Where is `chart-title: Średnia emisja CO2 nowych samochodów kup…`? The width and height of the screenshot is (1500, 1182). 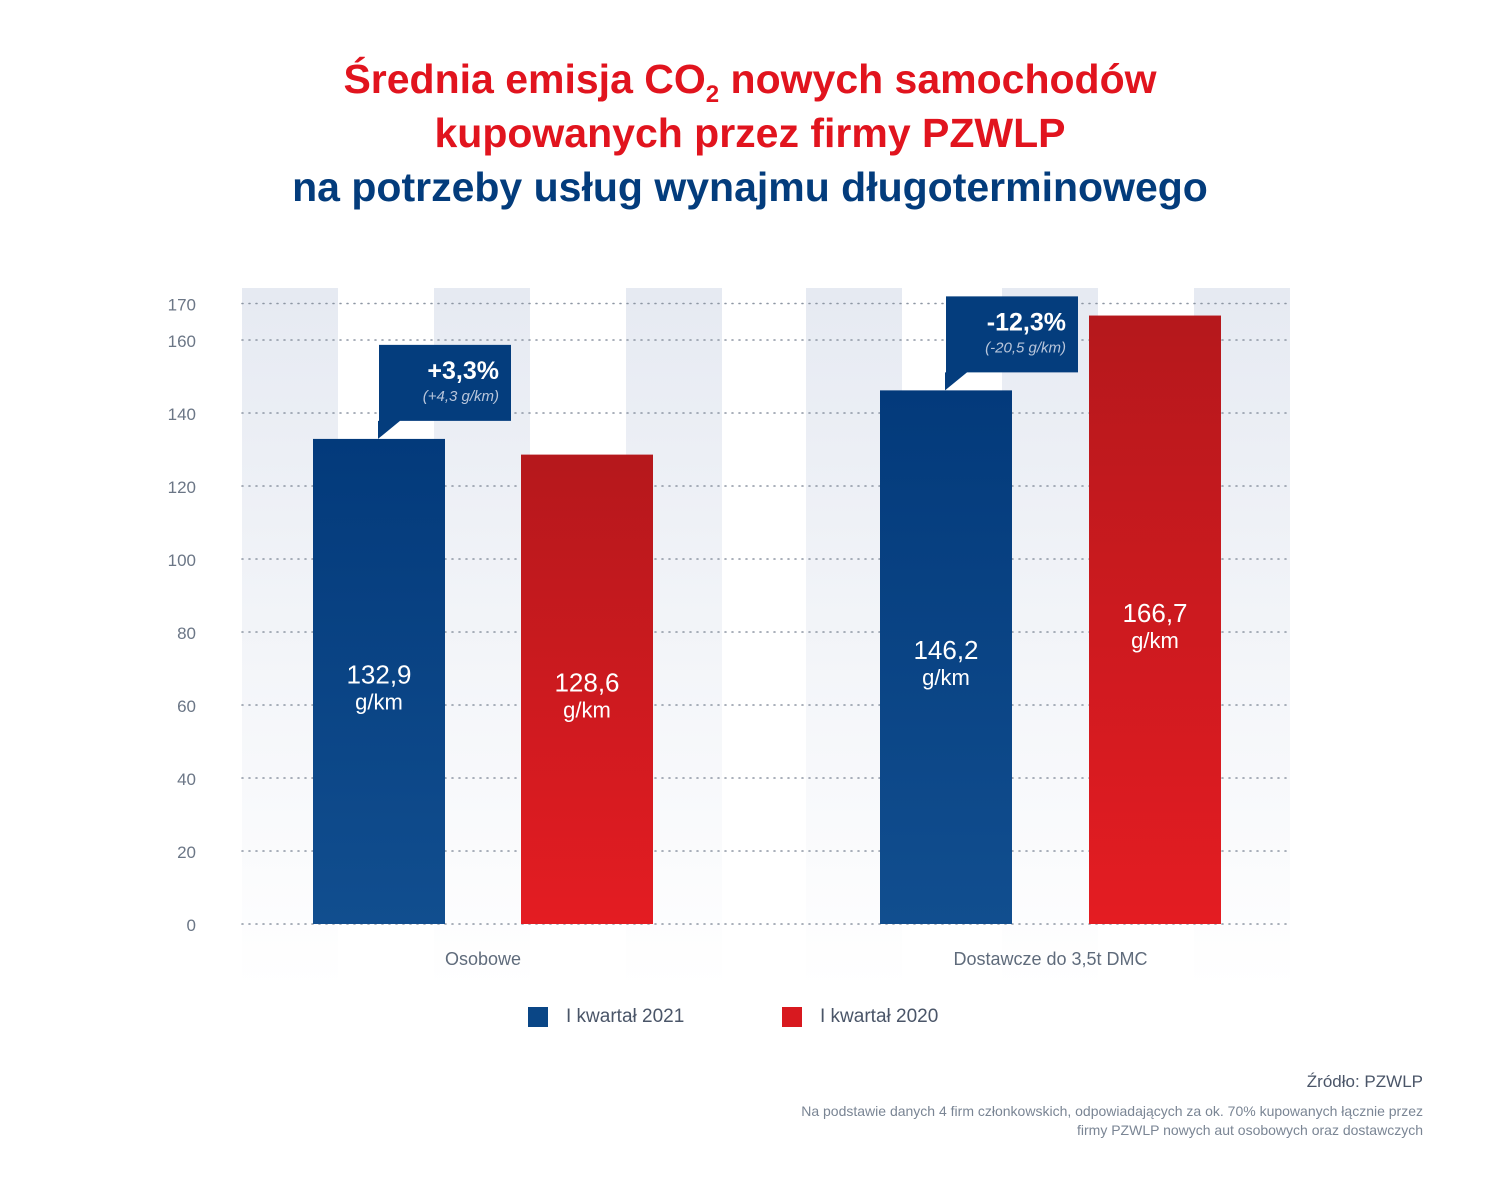
chart-title: Średnia emisja CO2 nowych samochodów kup… is located at coordinates (750, 133).